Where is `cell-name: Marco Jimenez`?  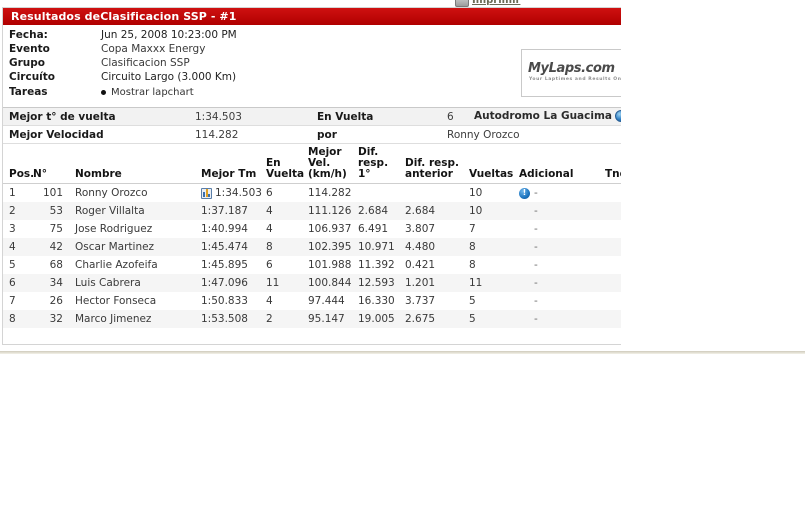
cell-name: Marco Jimenez is located at coordinates (131, 319).